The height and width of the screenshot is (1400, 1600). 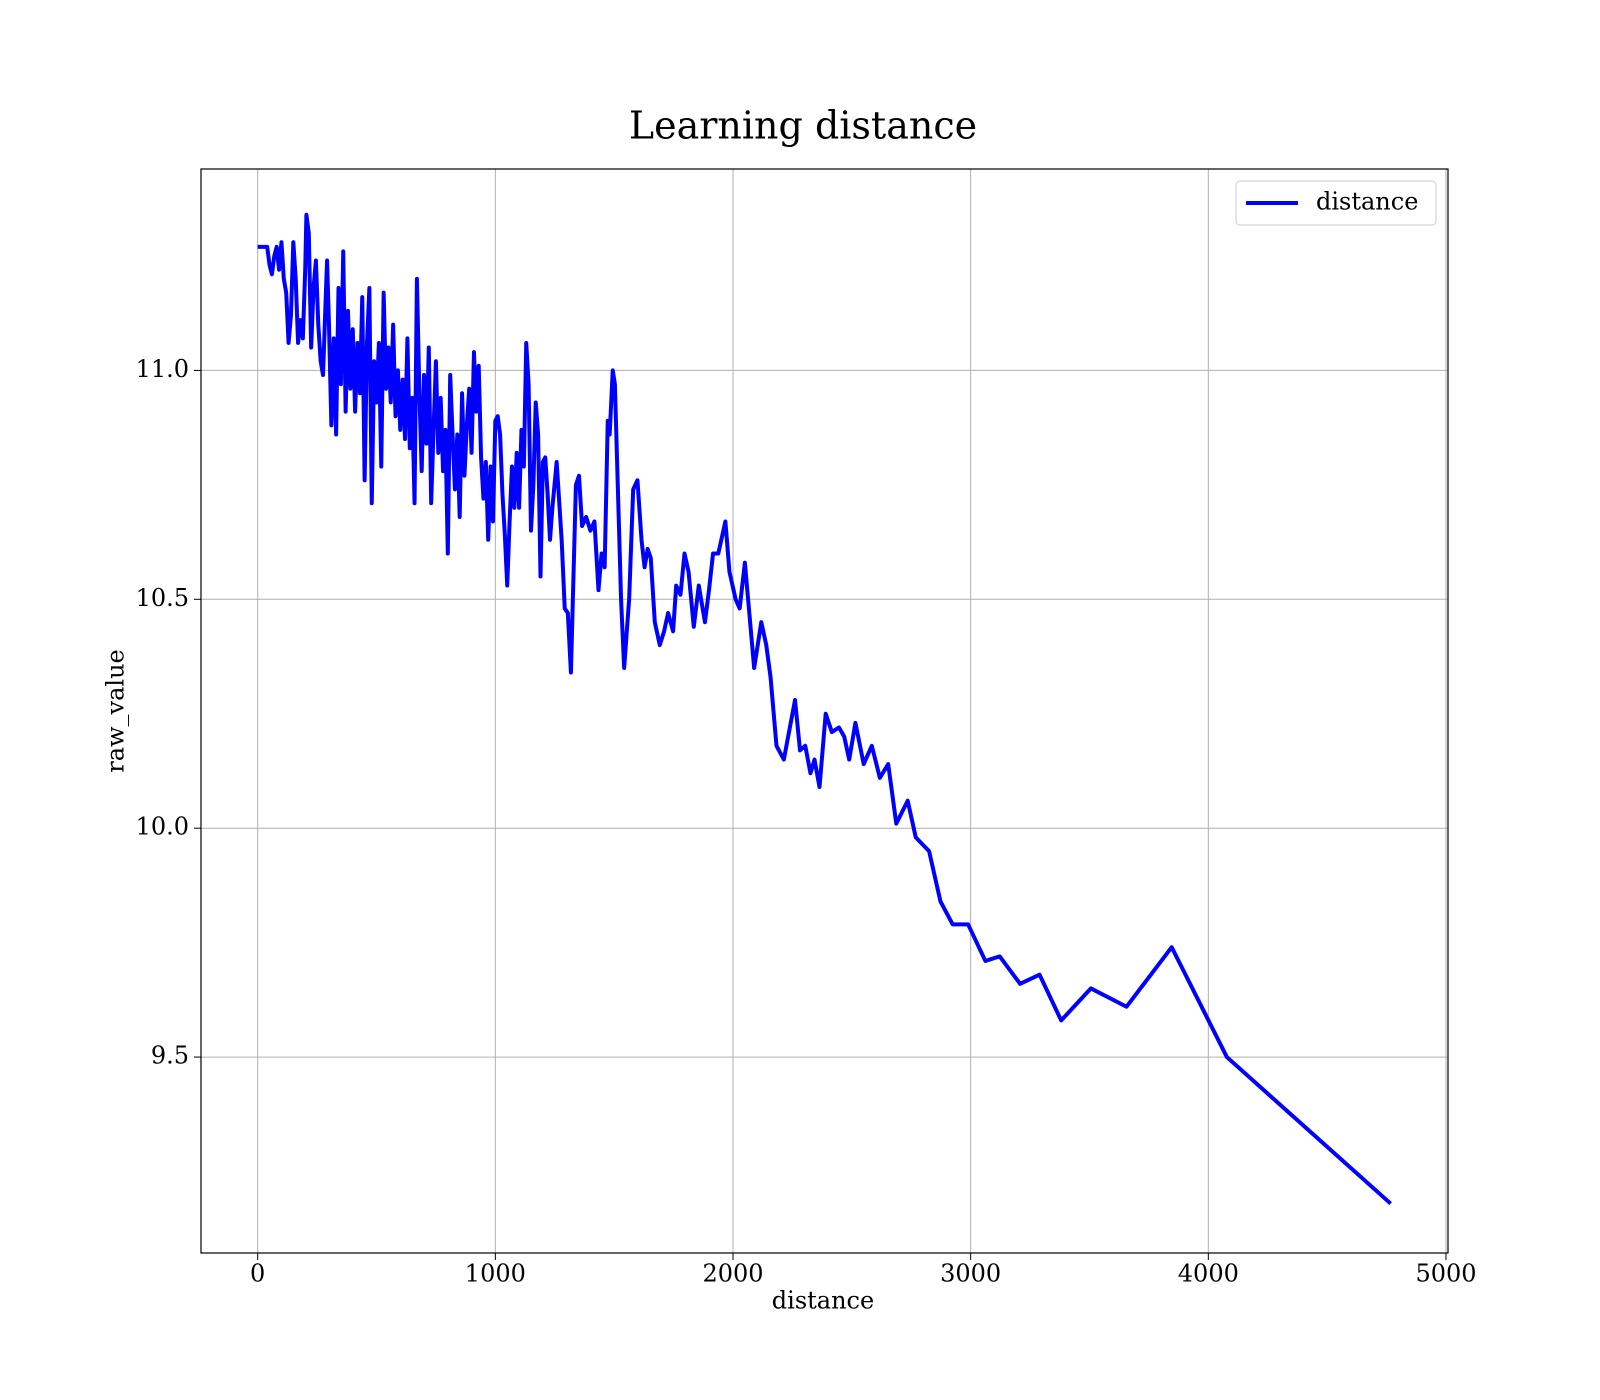 What do you see at coordinates (823, 1301) in the screenshot?
I see `x-axis-label: distance` at bounding box center [823, 1301].